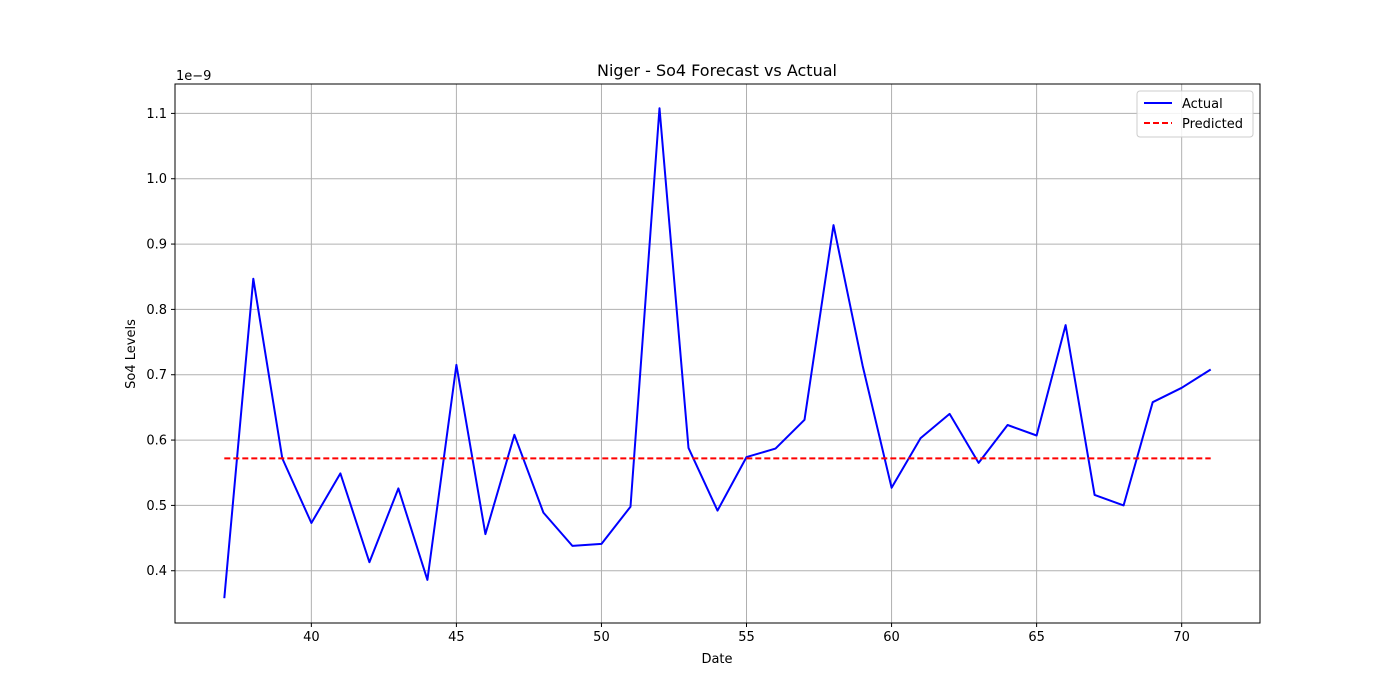 The image size is (1400, 700). I want to click on legend-label-actual: Actual, so click(1202, 104).